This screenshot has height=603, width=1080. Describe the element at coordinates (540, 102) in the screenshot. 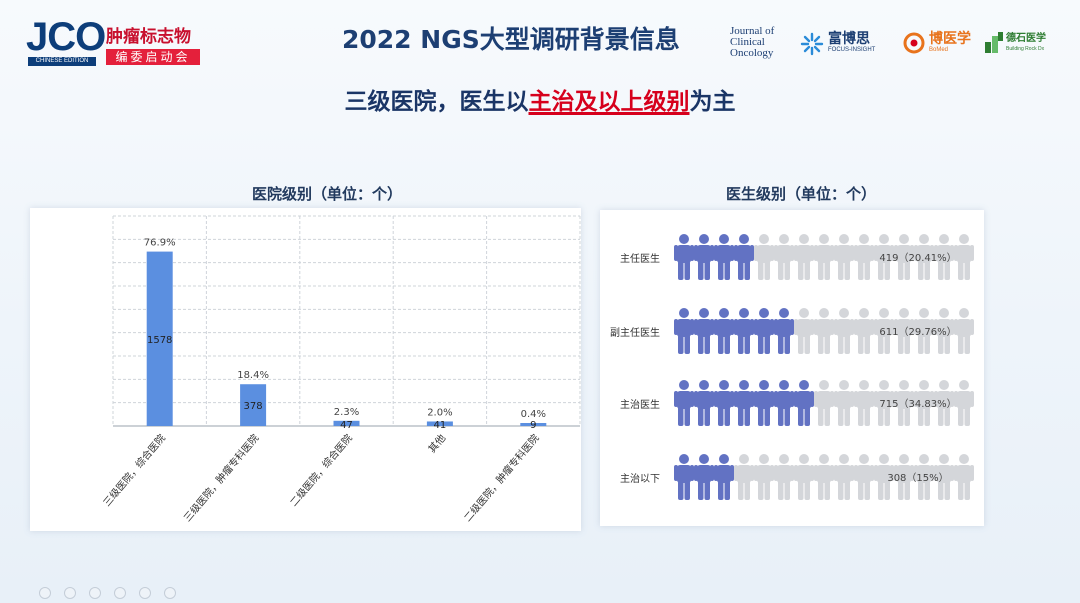

I see `slide-subtitle: 三级医院，医生以主治及以上级别为主` at that location.